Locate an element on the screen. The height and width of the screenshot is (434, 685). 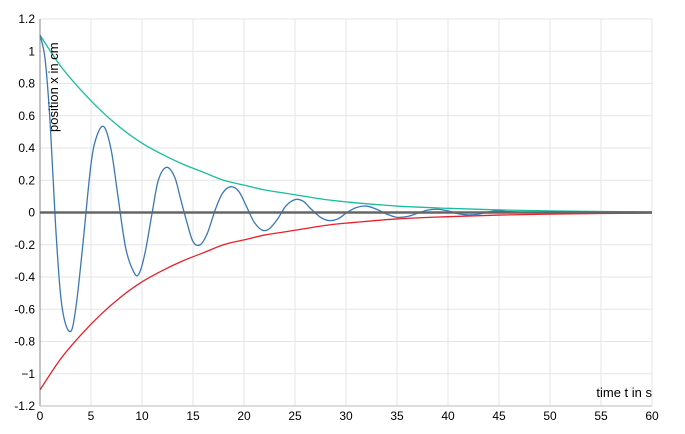
y-tick-label: -0.6 is located at coordinates (24, 309).